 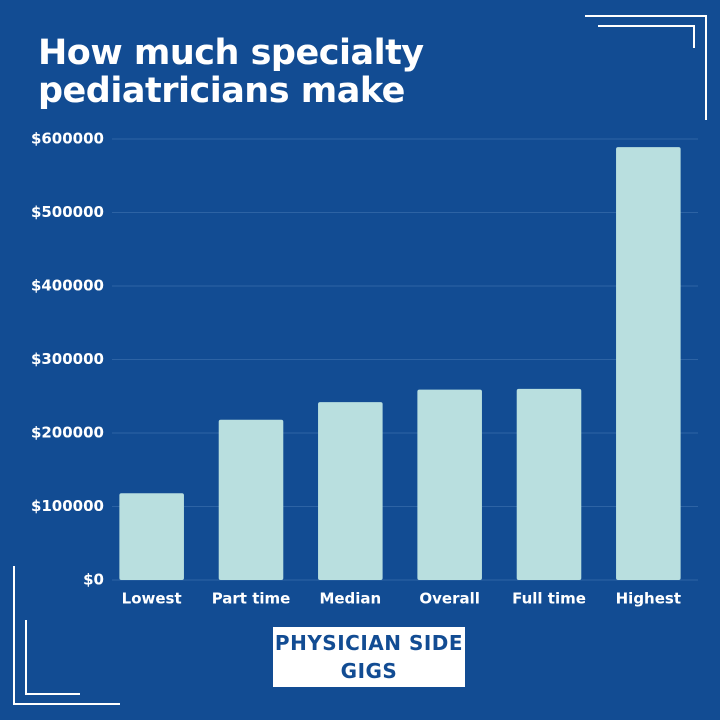 I want to click on x-tick-label: Full time, so click(x=549, y=599).